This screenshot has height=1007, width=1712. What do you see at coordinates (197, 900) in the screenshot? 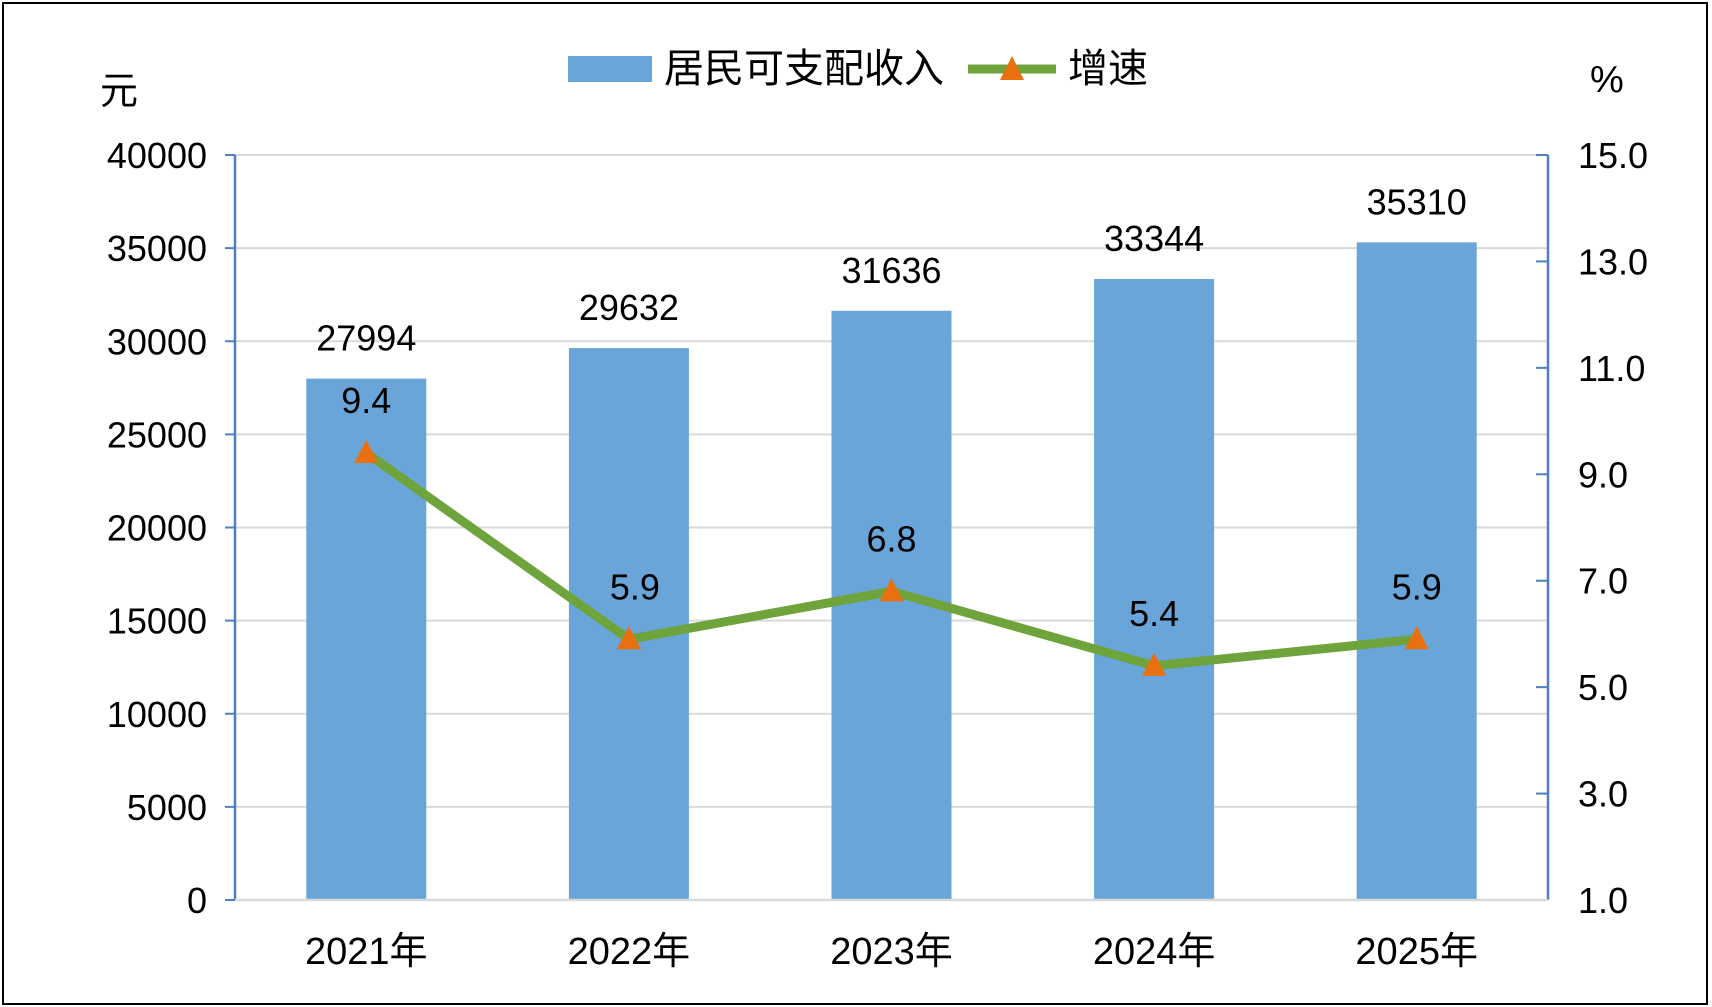
I see `left-tick-label: 0` at bounding box center [197, 900].